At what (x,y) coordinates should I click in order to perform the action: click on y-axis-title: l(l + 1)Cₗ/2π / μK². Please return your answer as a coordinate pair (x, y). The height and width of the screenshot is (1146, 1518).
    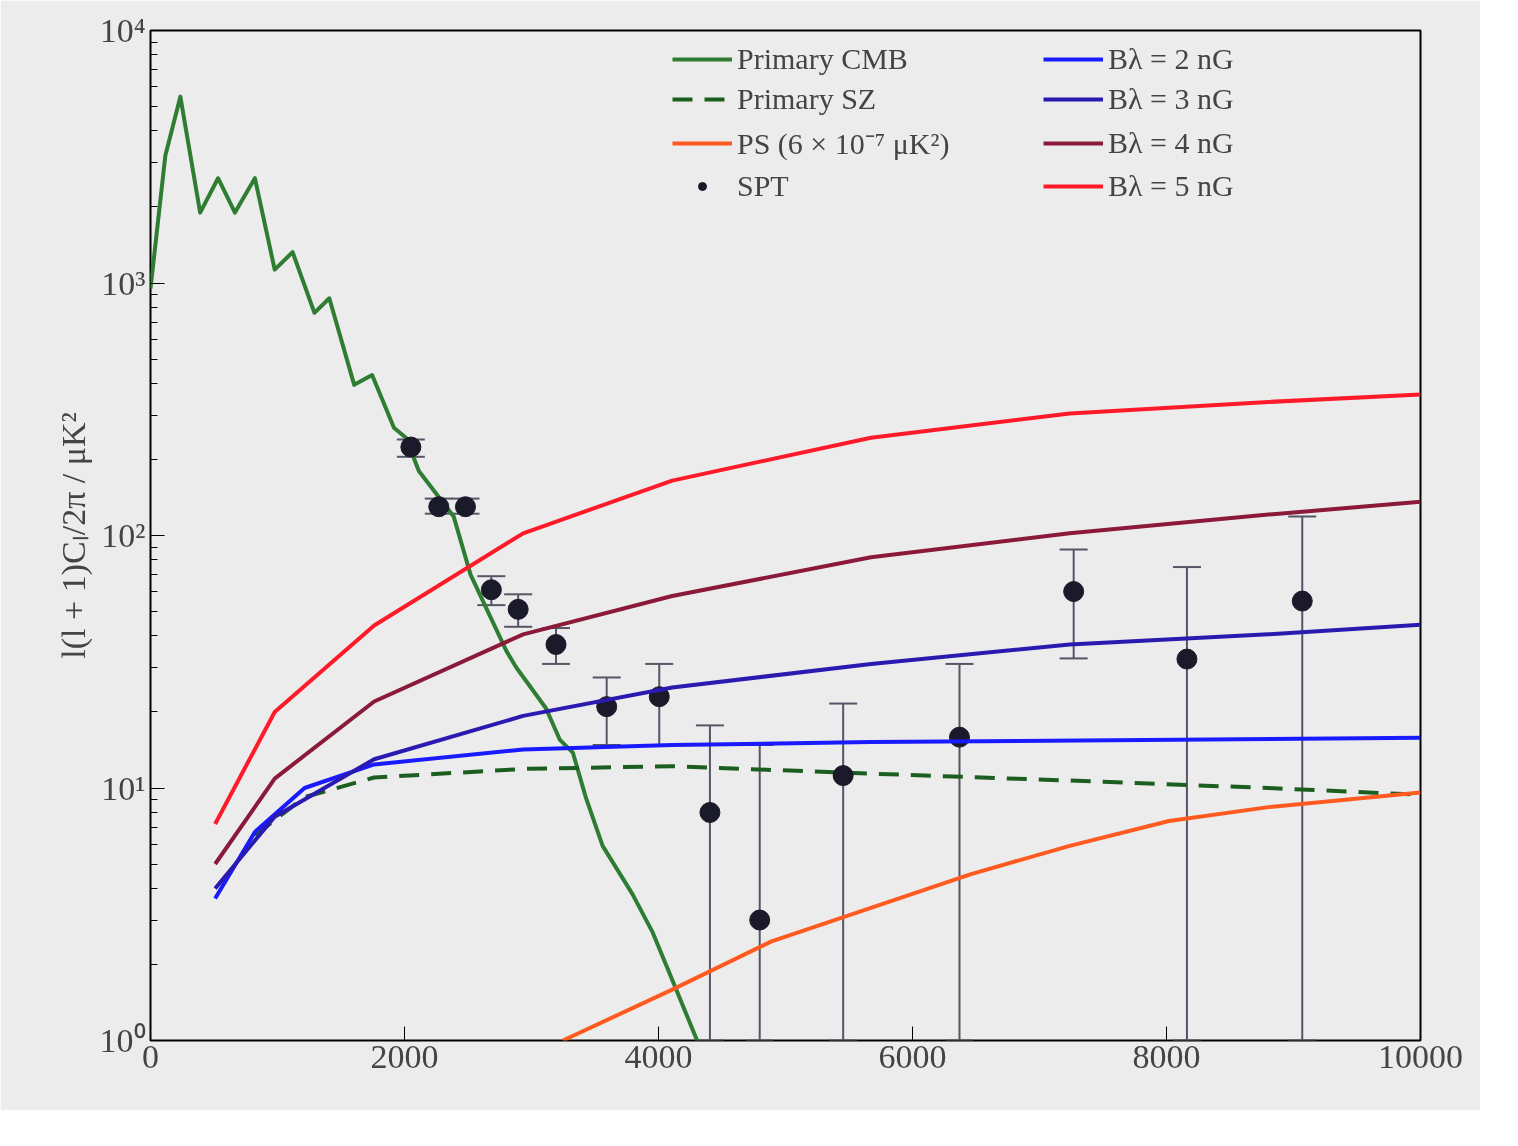
    Looking at the image, I should click on (73, 535).